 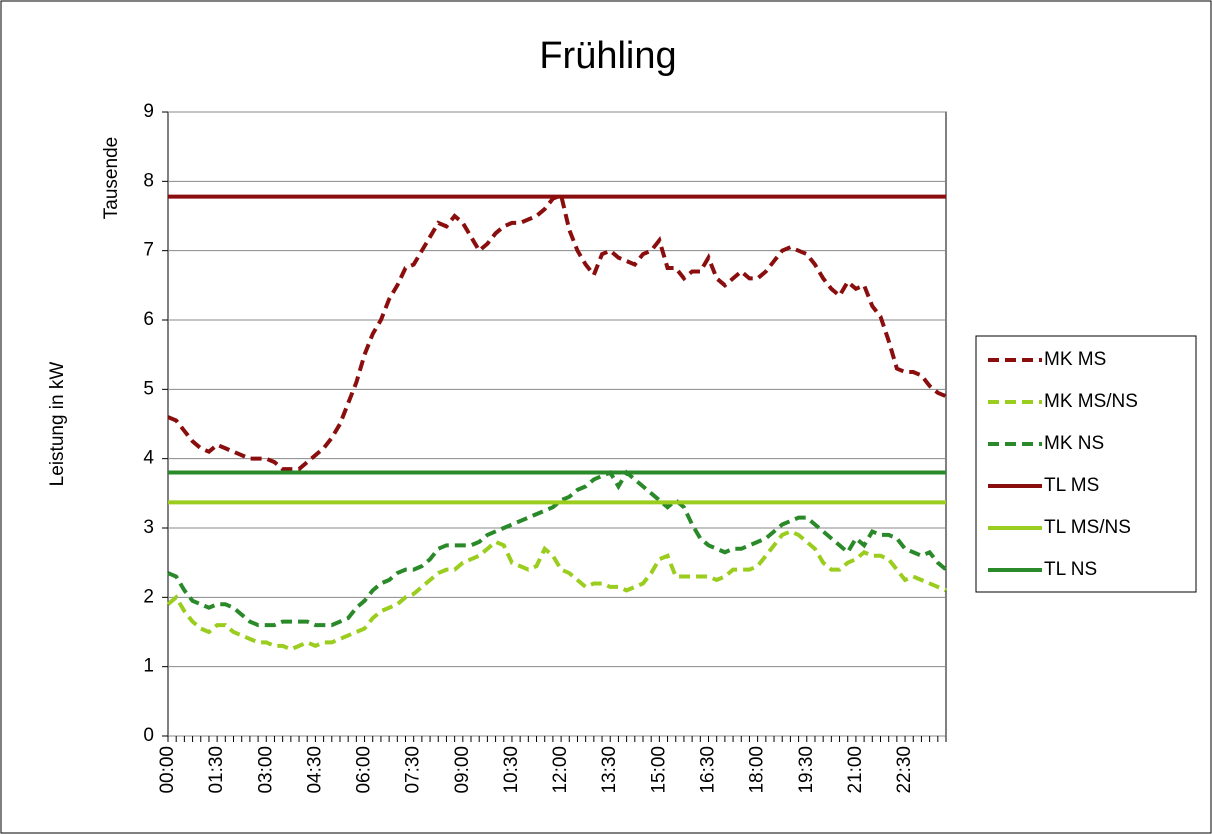 I want to click on y-tick-label: 9, so click(x=148, y=111).